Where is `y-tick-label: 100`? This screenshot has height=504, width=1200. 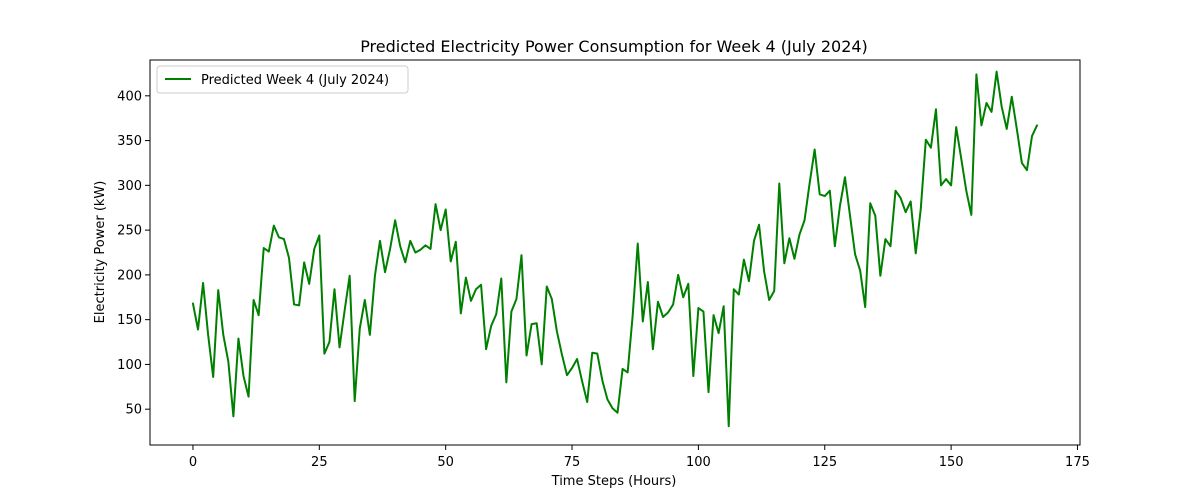 y-tick-label: 100 is located at coordinates (129, 365).